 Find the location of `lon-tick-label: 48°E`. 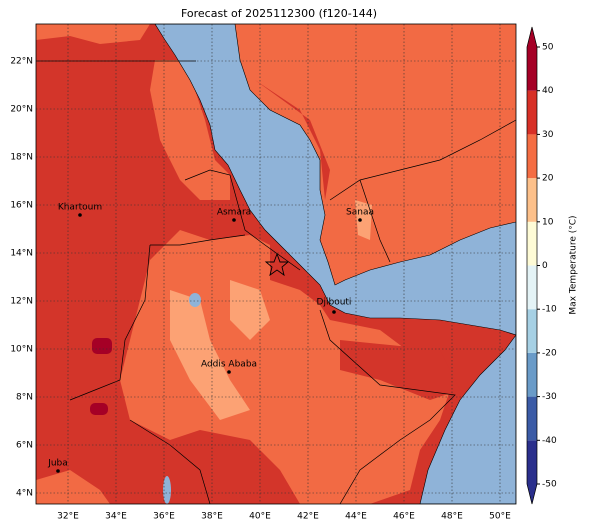

lon-tick-label: 48°E is located at coordinates (452, 517).